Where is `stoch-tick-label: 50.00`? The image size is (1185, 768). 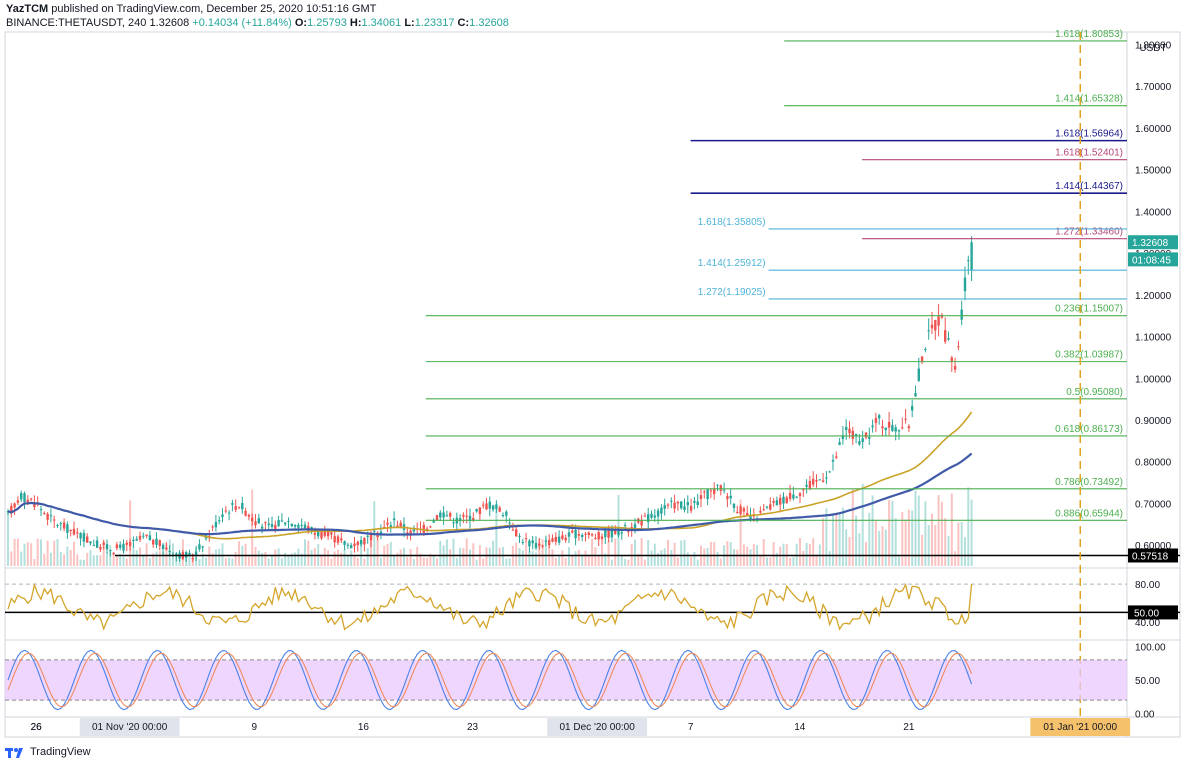 stoch-tick-label: 50.00 is located at coordinates (1147, 681).